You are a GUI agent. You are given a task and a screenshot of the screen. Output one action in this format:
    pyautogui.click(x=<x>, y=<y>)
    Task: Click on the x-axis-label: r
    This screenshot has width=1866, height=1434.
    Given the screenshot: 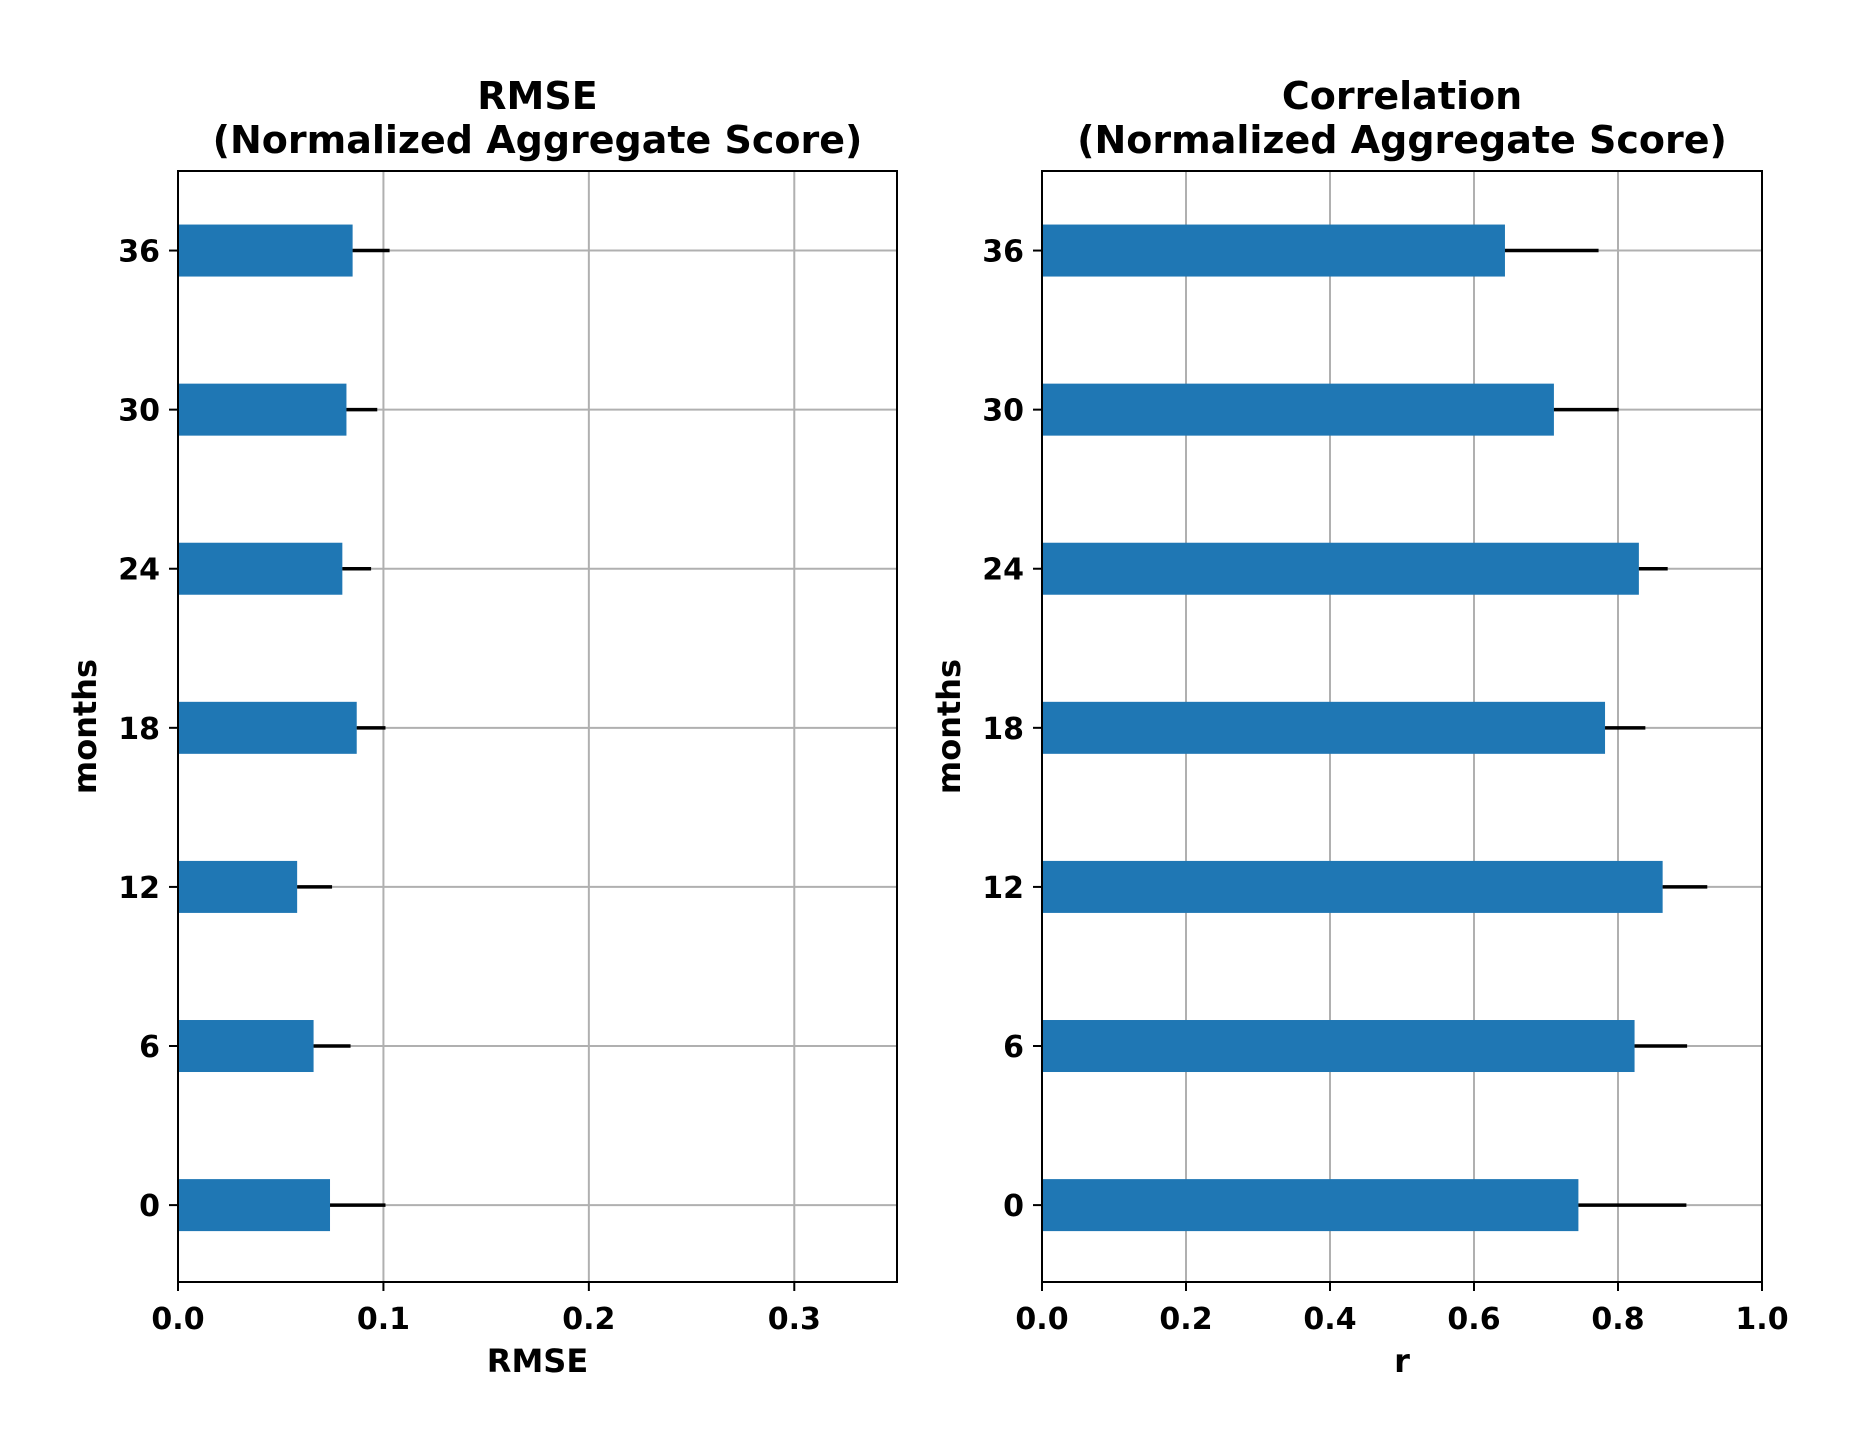 What is the action you would take?
    pyautogui.click(x=1402, y=1361)
    